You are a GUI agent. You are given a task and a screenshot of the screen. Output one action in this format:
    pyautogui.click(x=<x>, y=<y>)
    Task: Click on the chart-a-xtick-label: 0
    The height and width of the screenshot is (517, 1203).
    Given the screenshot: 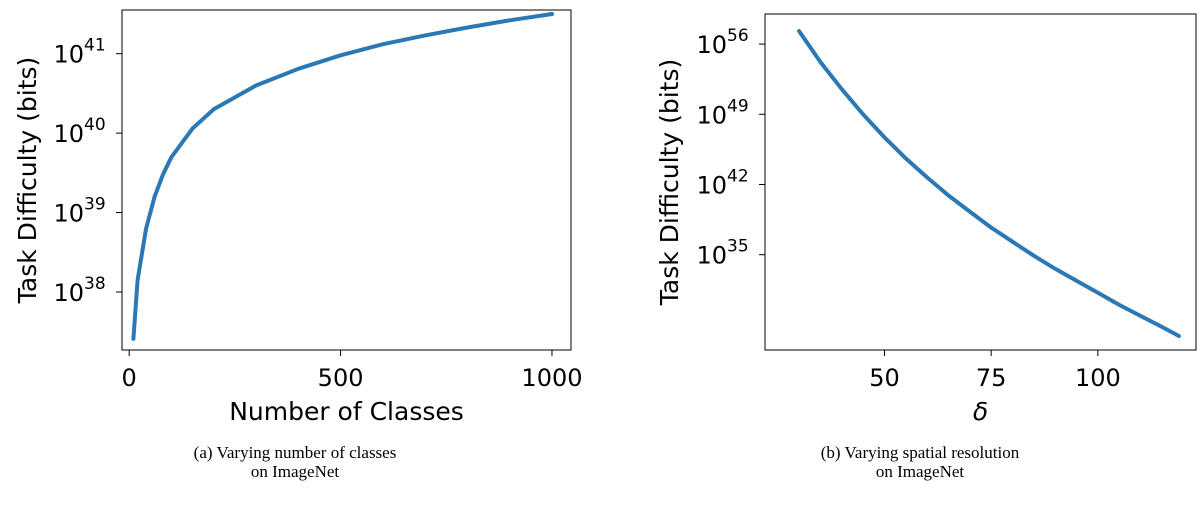 What is the action you would take?
    pyautogui.click(x=129, y=378)
    